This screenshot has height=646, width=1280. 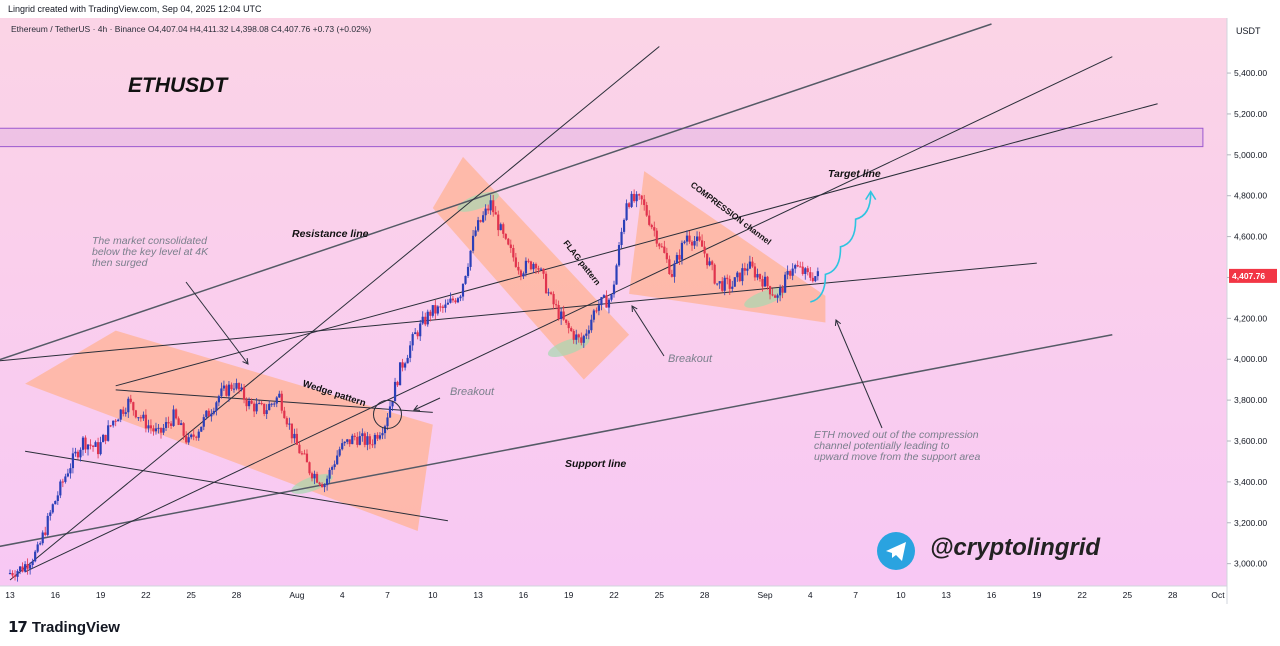 What do you see at coordinates (120, 263) in the screenshot?
I see `annotation-consolidation-line-3: then surged` at bounding box center [120, 263].